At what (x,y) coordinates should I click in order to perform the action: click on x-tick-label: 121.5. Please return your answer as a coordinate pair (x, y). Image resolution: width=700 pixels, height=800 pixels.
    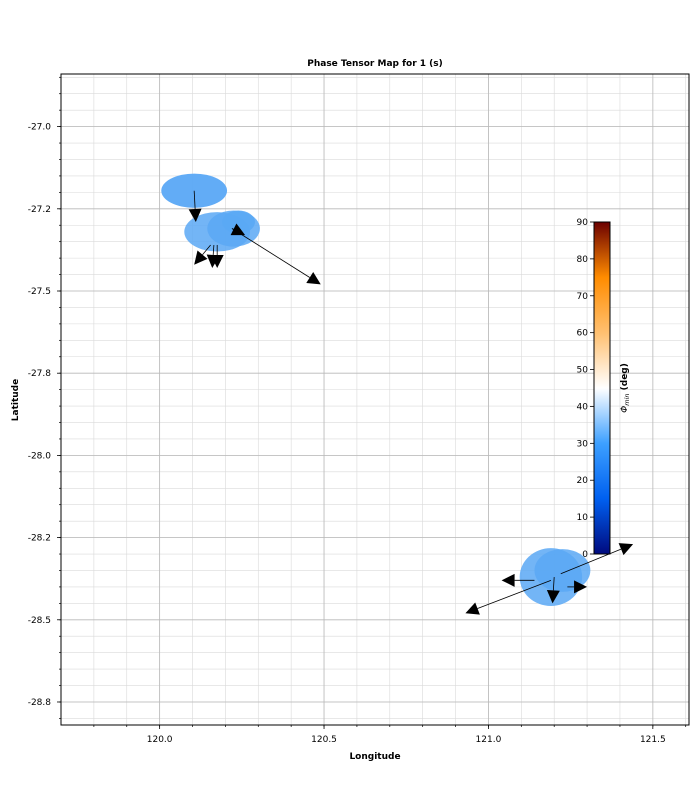
    Looking at the image, I should click on (653, 740).